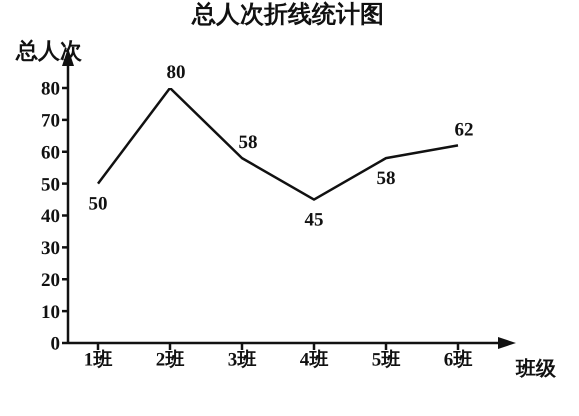 This screenshot has height=416, width=579. I want to click on x-tick-label: 2班, so click(170, 359).